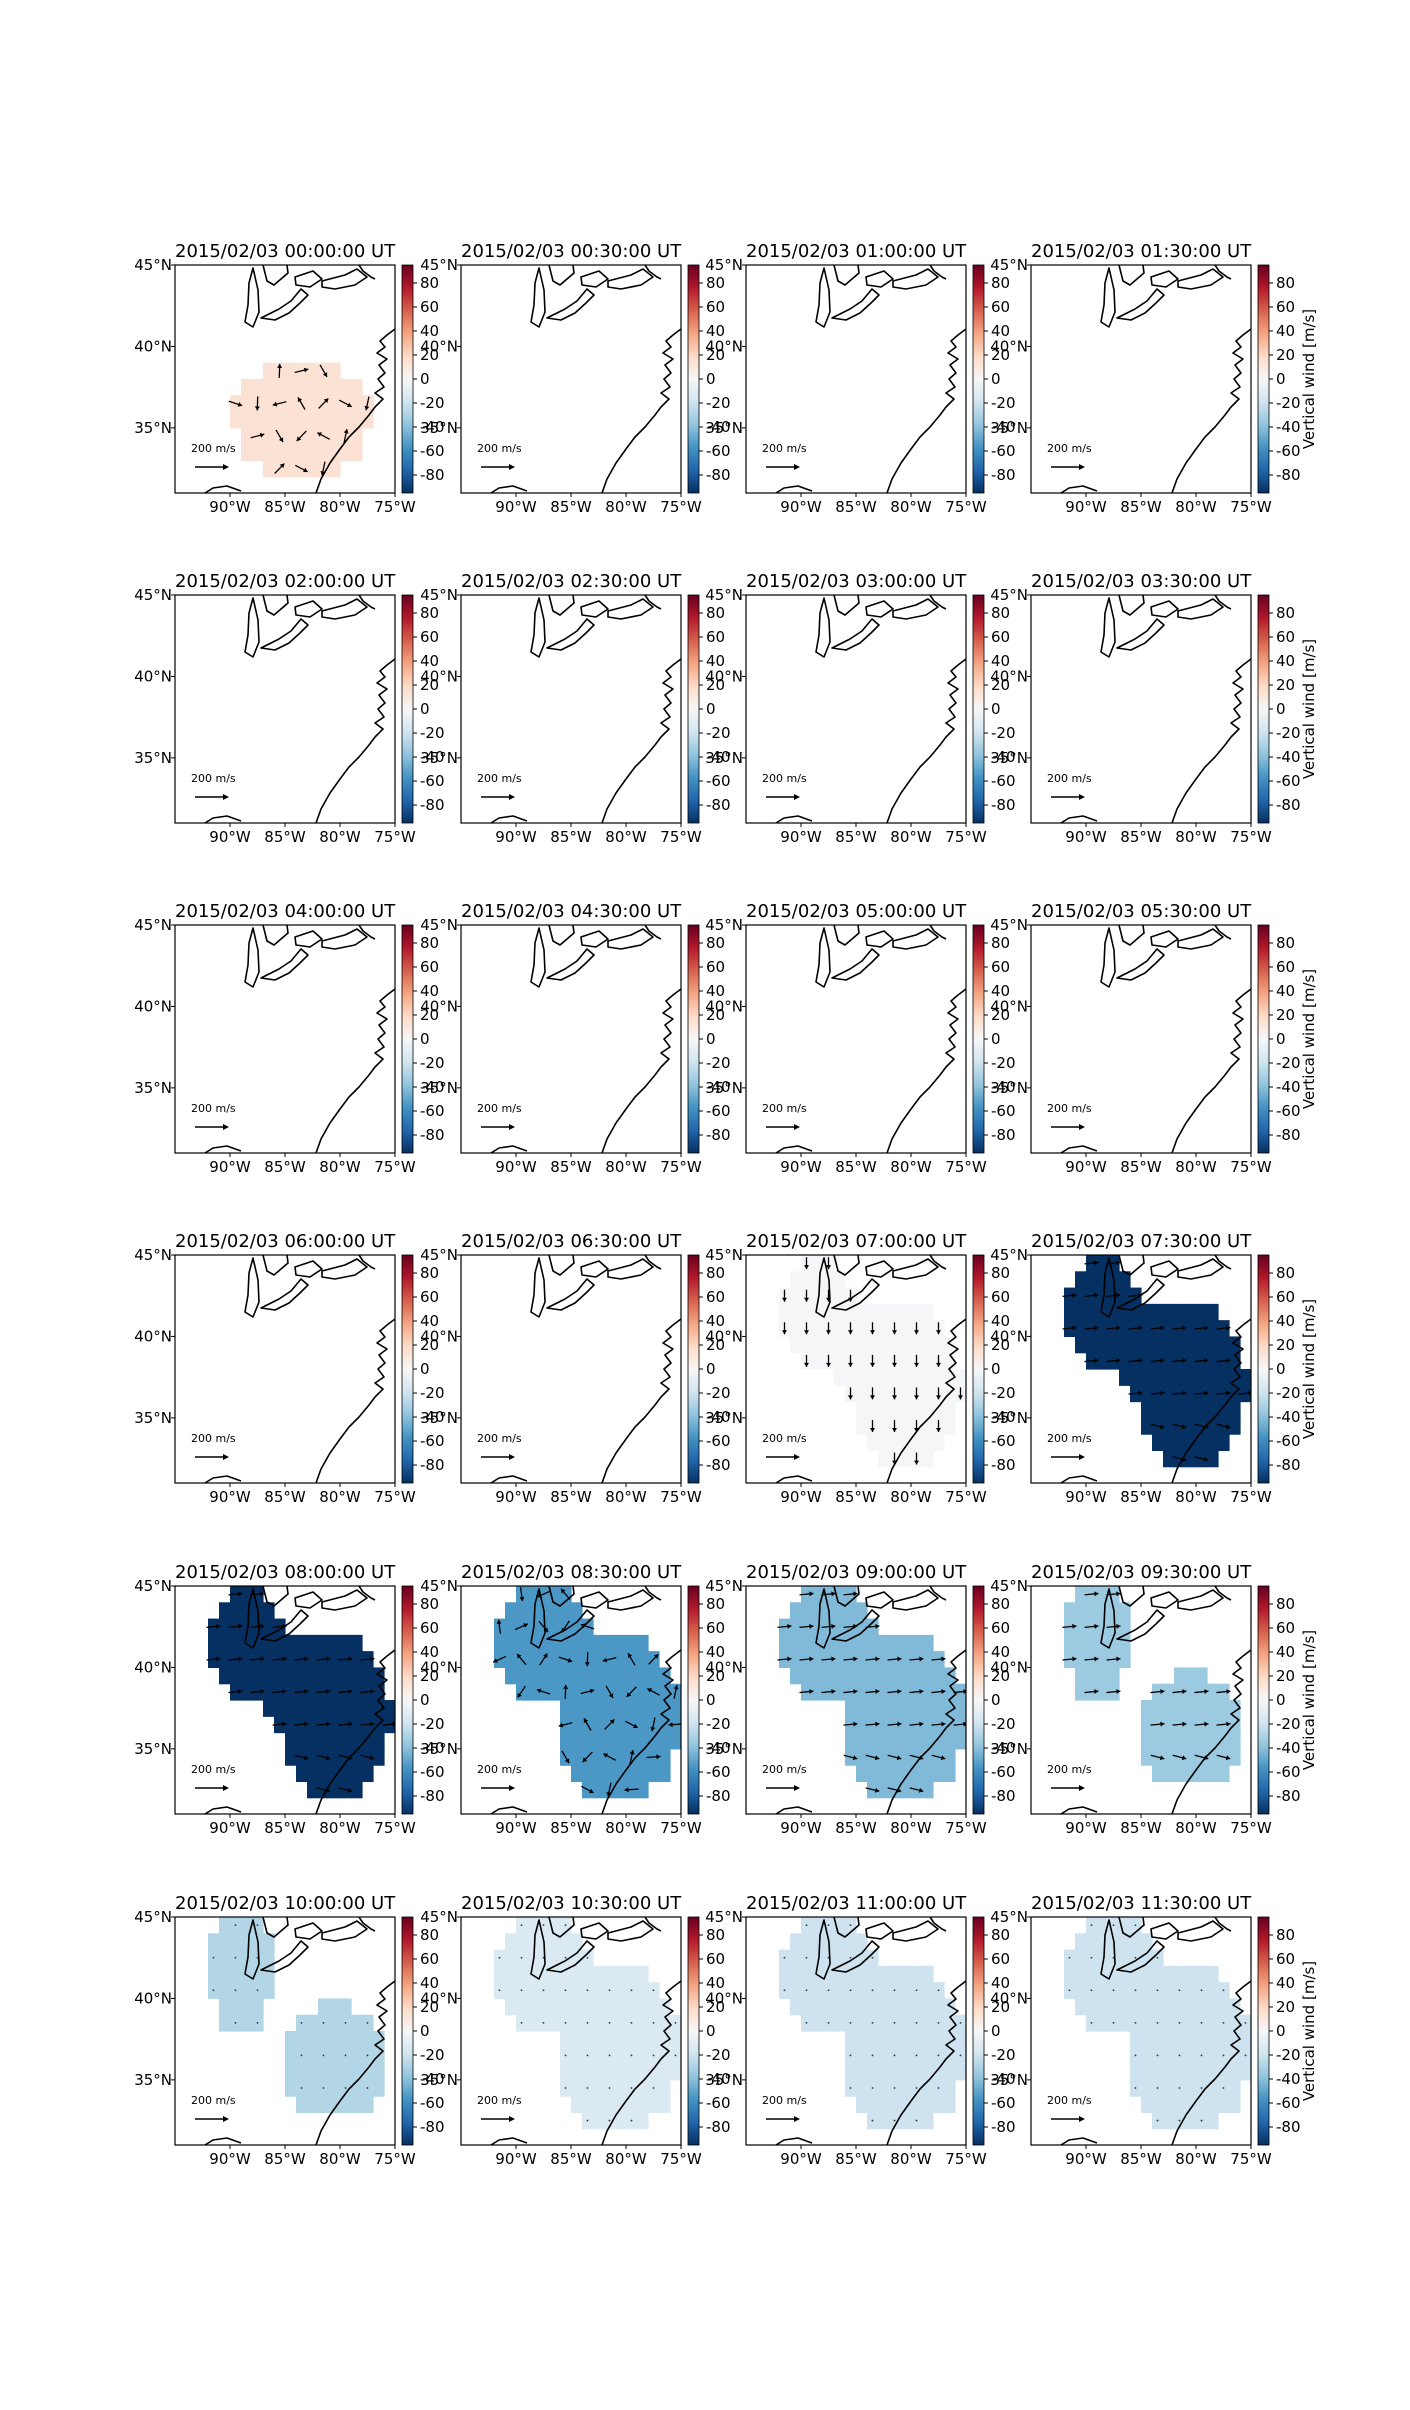  I want to click on panel-title: 2015/02/03 00:00:00 UT, so click(285, 251).